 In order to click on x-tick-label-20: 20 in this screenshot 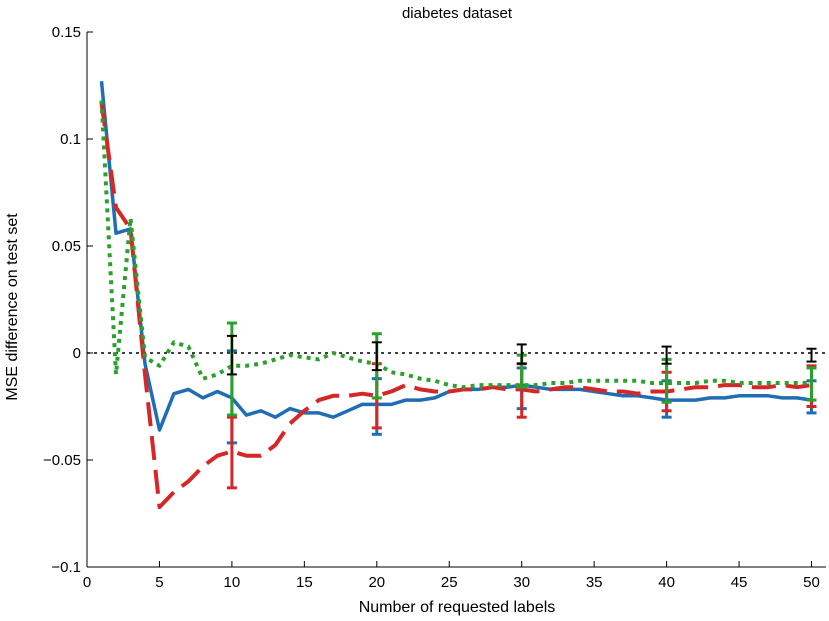, I will do `click(376, 582)`.